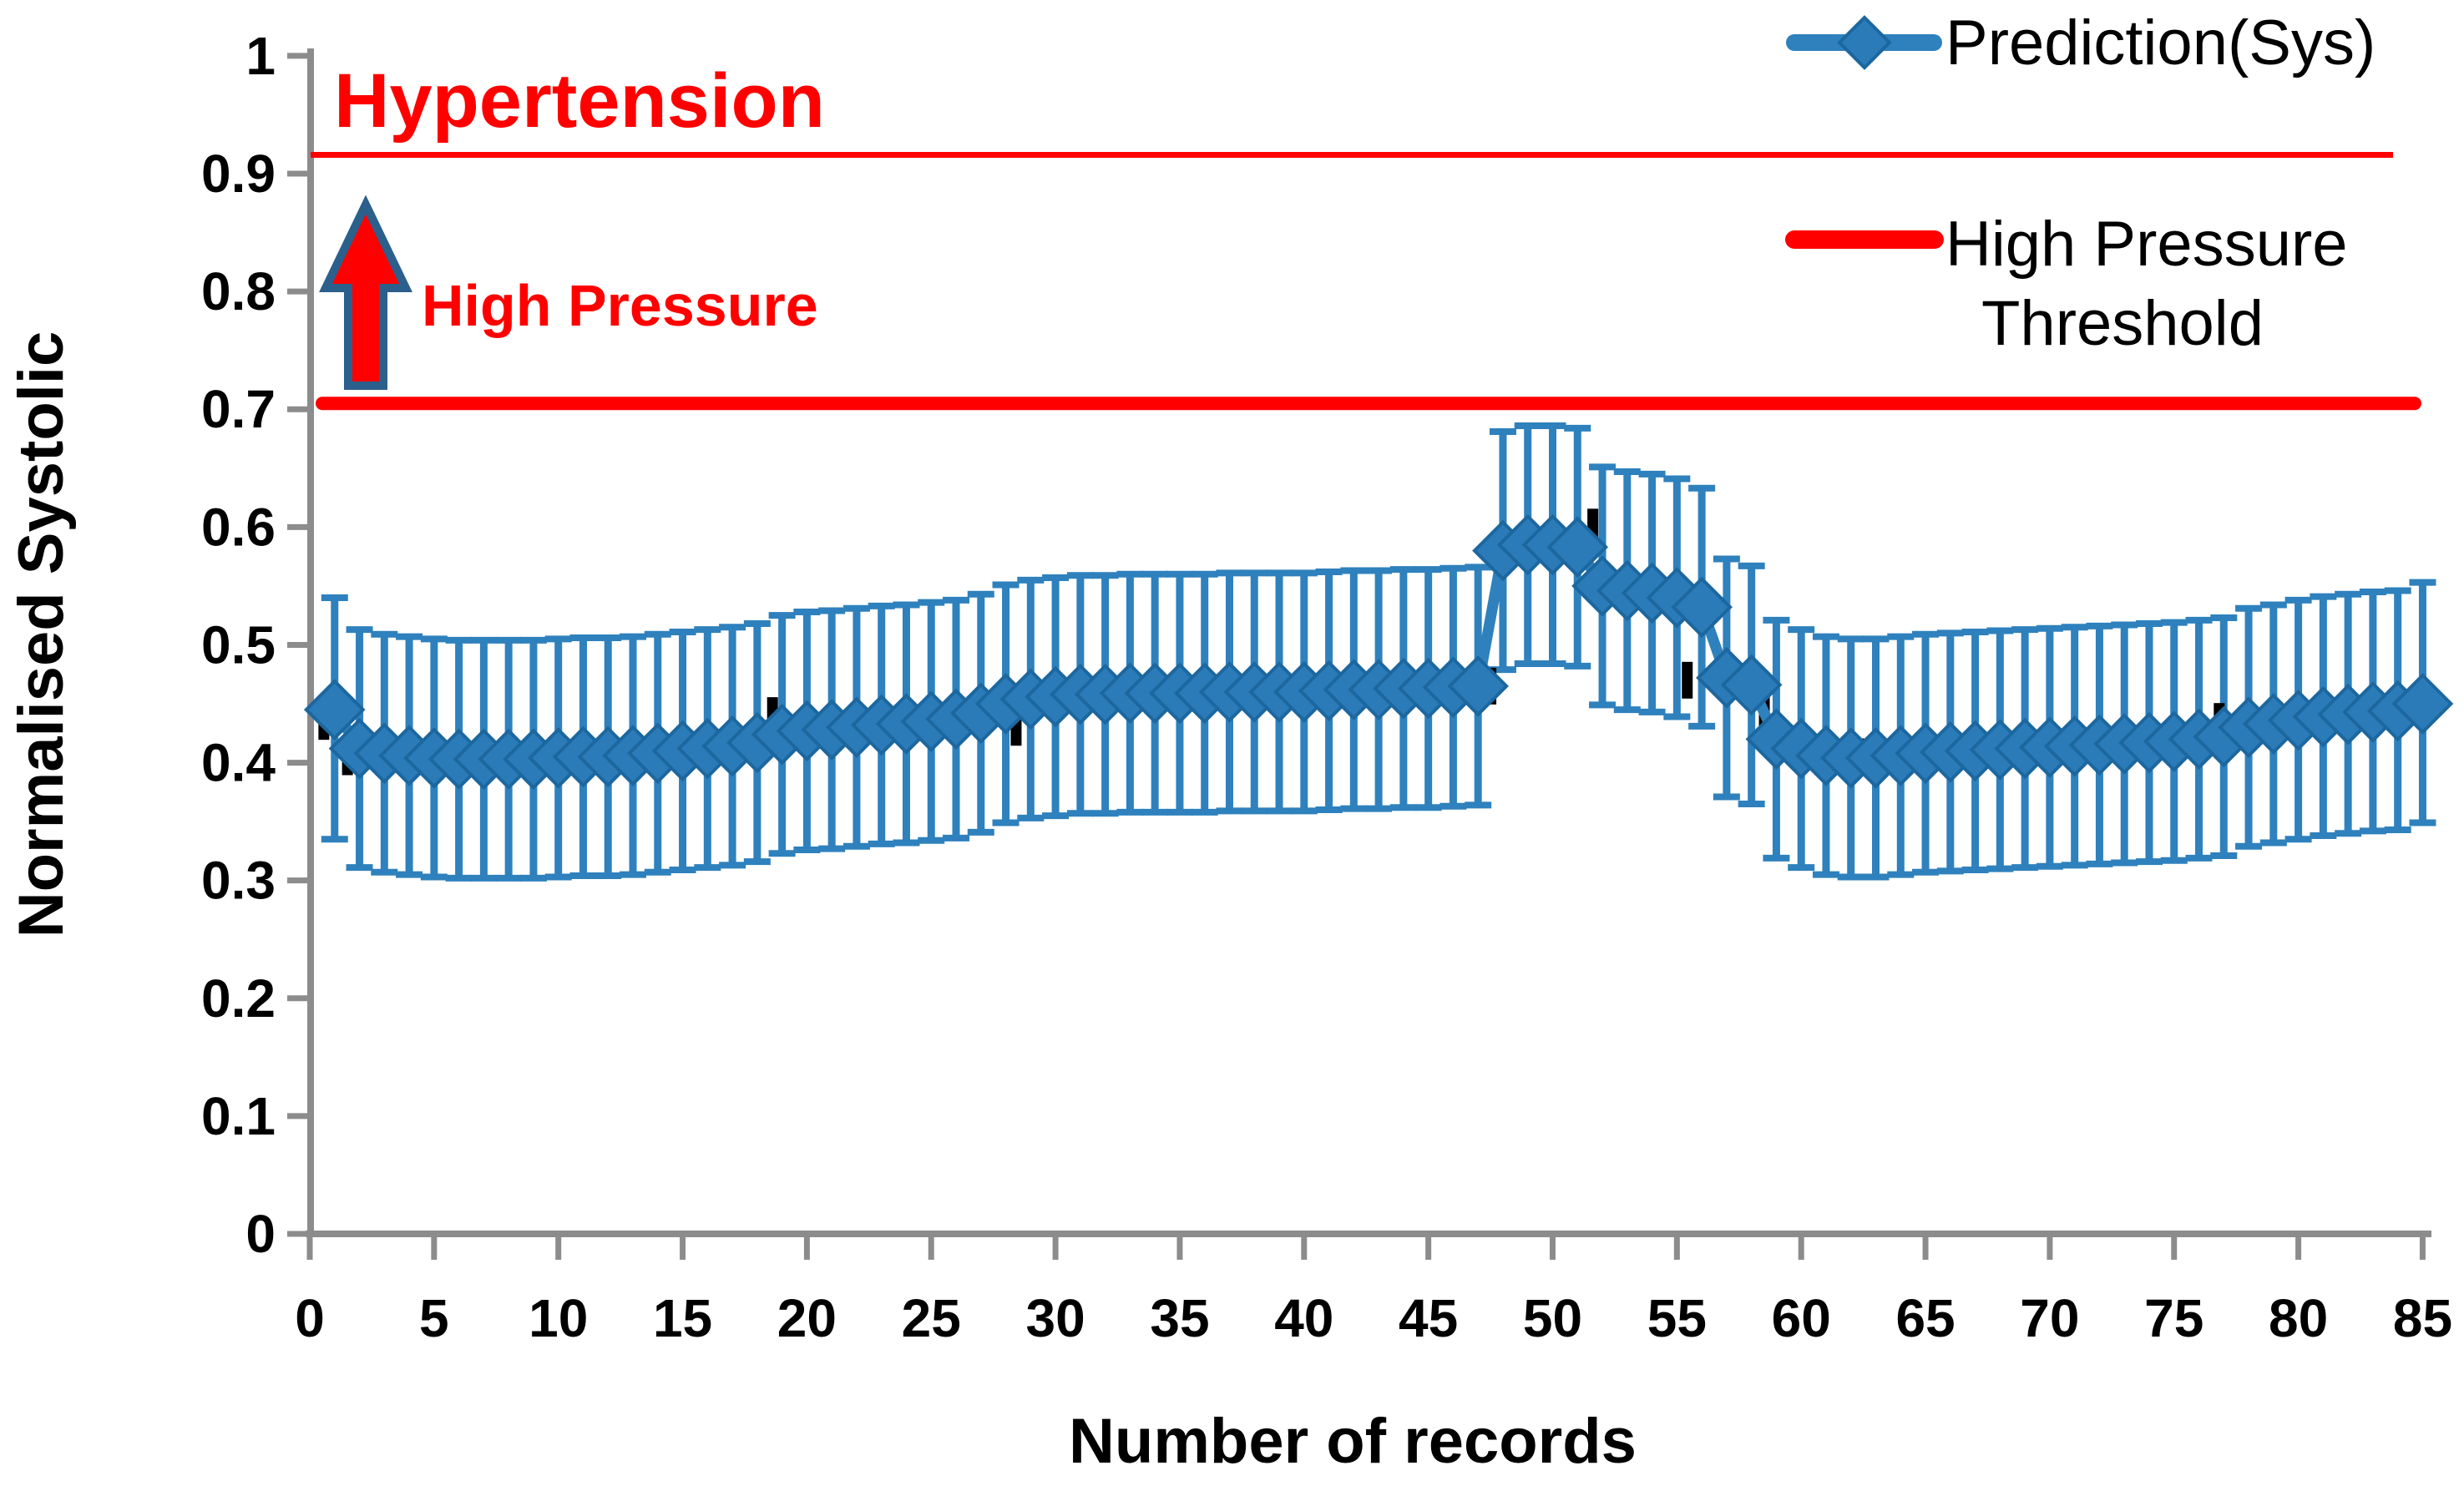  Describe the element at coordinates (239, 409) in the screenshot. I see `y-tick-label: 0.7` at that location.